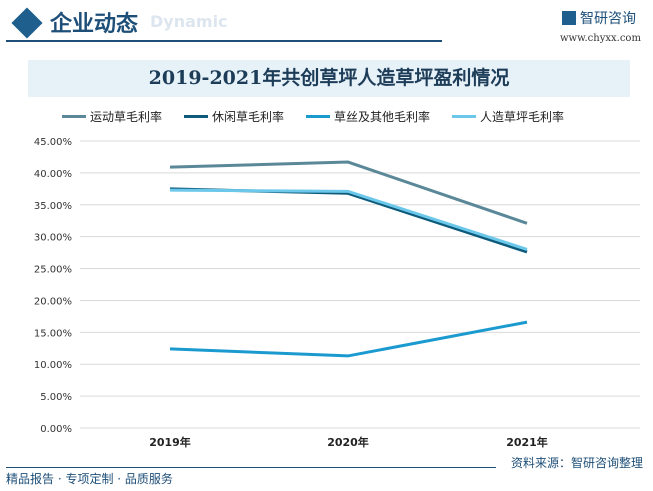 The image size is (653, 491). What do you see at coordinates (189, 21) in the screenshot?
I see `header-subtitle-en: Dynamic` at bounding box center [189, 21].